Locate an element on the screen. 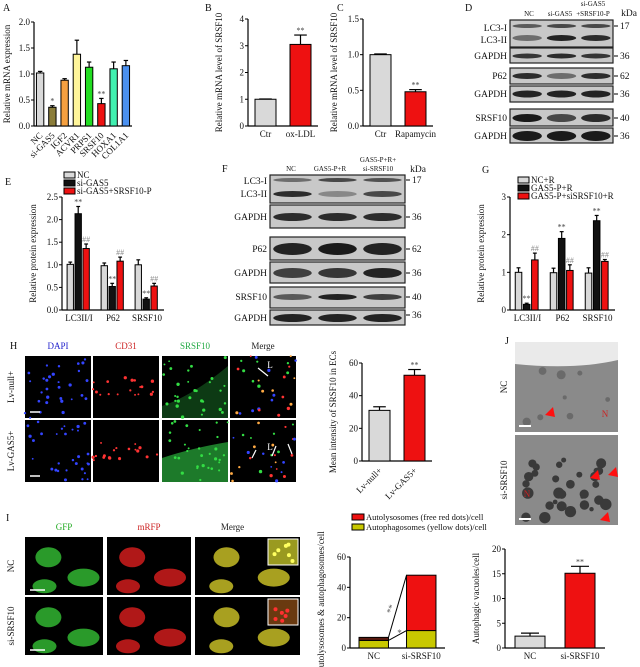  x-tick-label-C: Ctr is located at coordinates (381, 134).